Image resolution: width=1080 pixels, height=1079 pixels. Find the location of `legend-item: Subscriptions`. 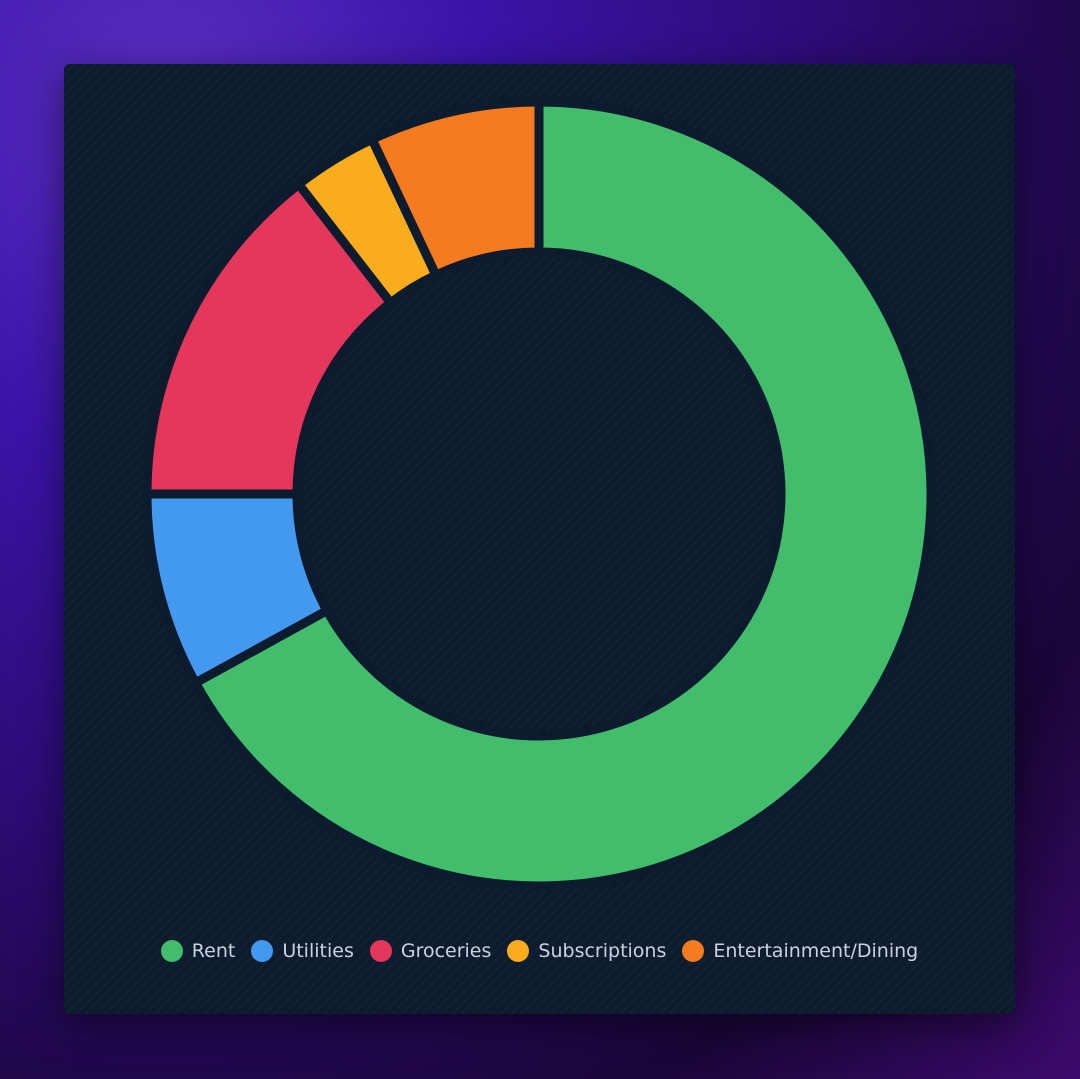

legend-item: Subscriptions is located at coordinates (586, 951).